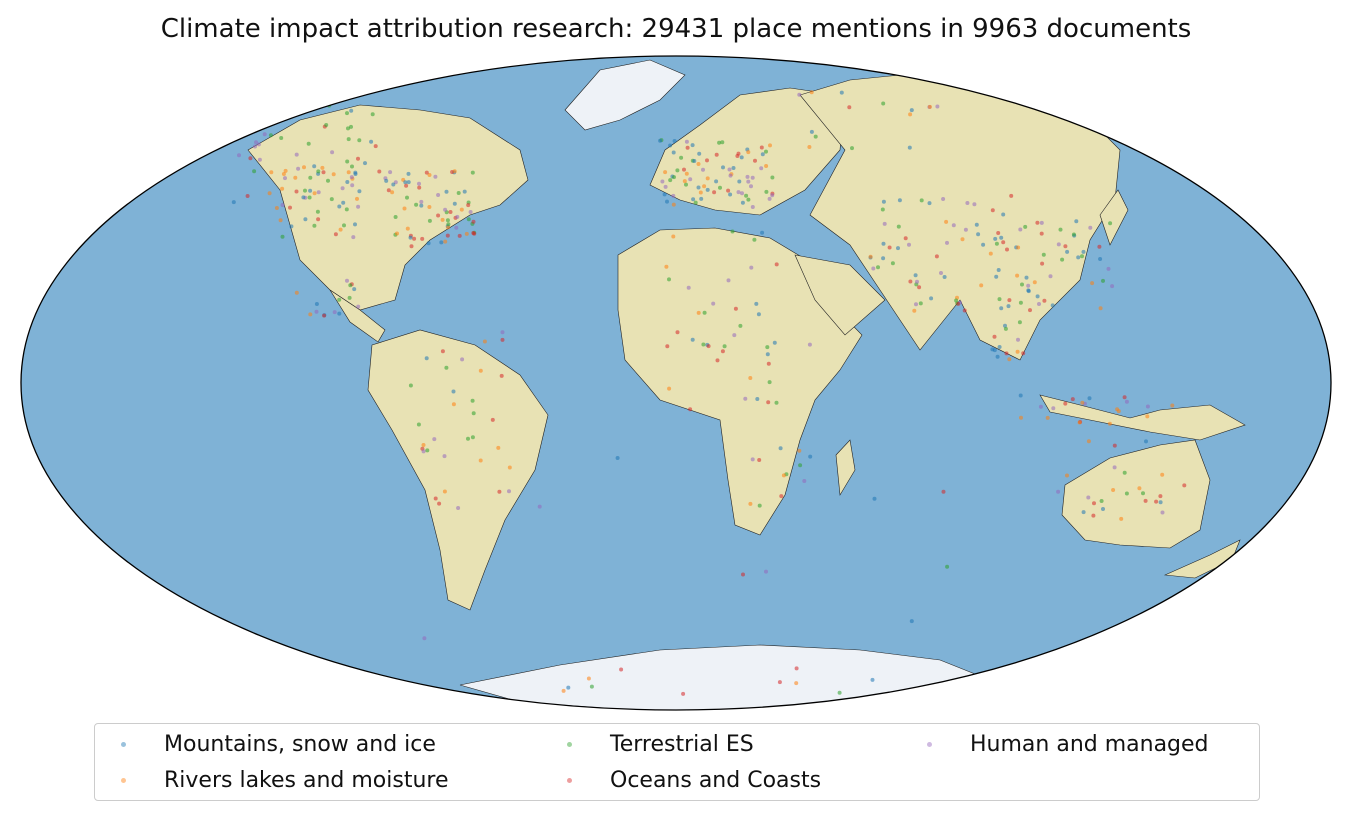  I want to click on landmass-africa, so click(740, 381).